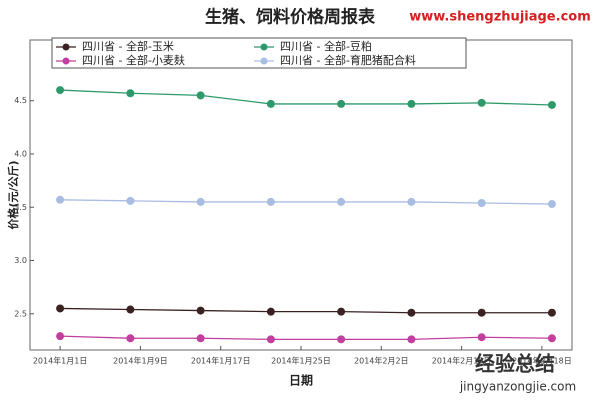  Describe the element at coordinates (259, 53) in the screenshot. I see `legend-box` at that location.